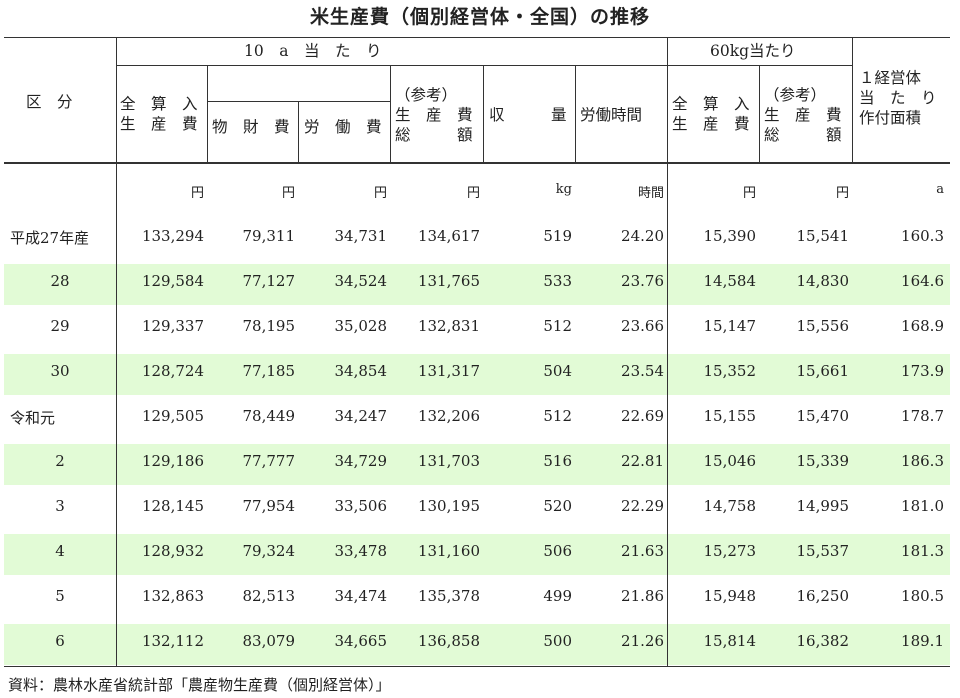 Image resolution: width=960 pixels, height=698 pixels. I want to click on table-cell: 164.6, so click(922, 281).